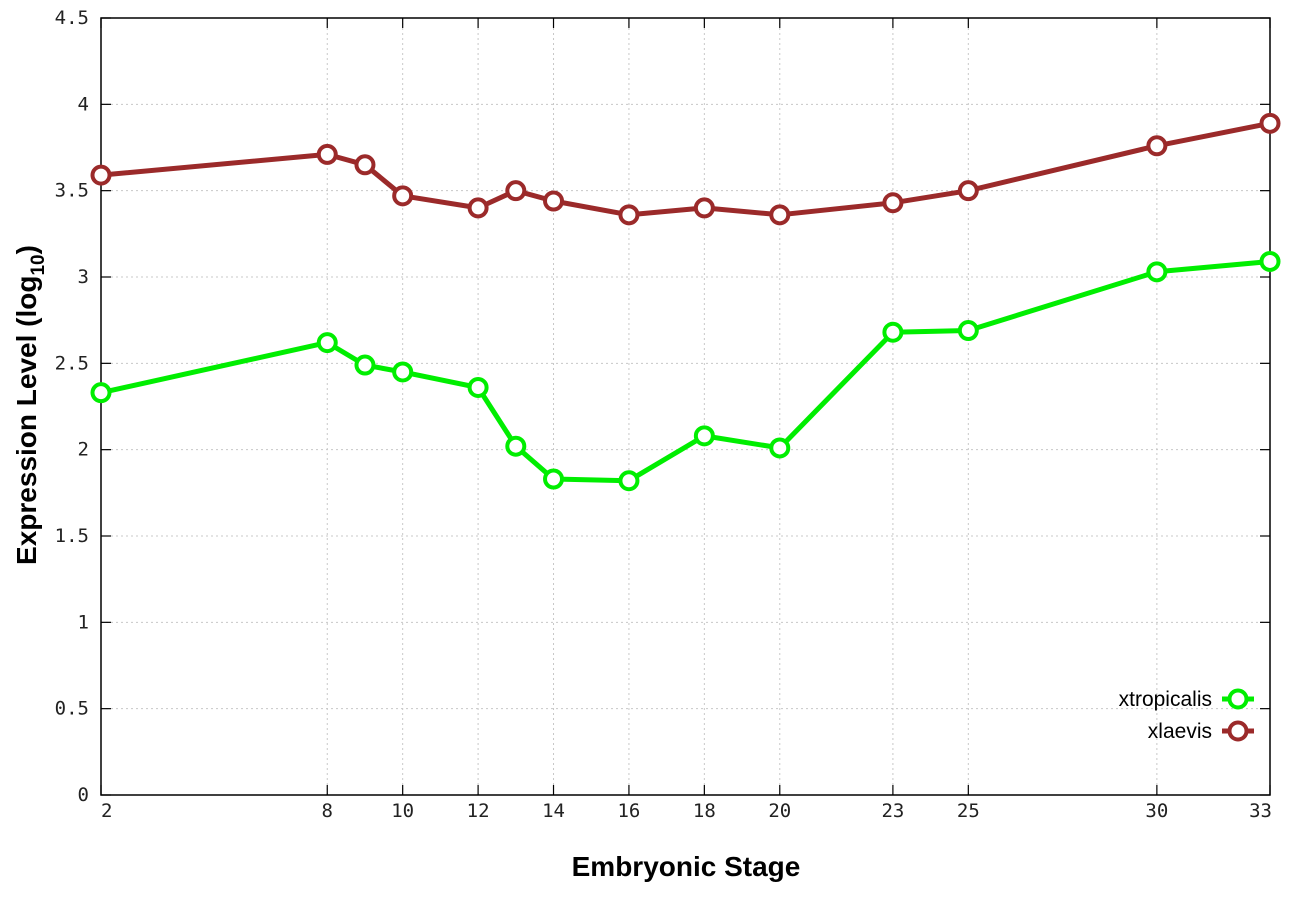 This screenshot has height=907, width=1296. I want to click on y-axis-title-main: Expression Level (log, so click(26, 420).